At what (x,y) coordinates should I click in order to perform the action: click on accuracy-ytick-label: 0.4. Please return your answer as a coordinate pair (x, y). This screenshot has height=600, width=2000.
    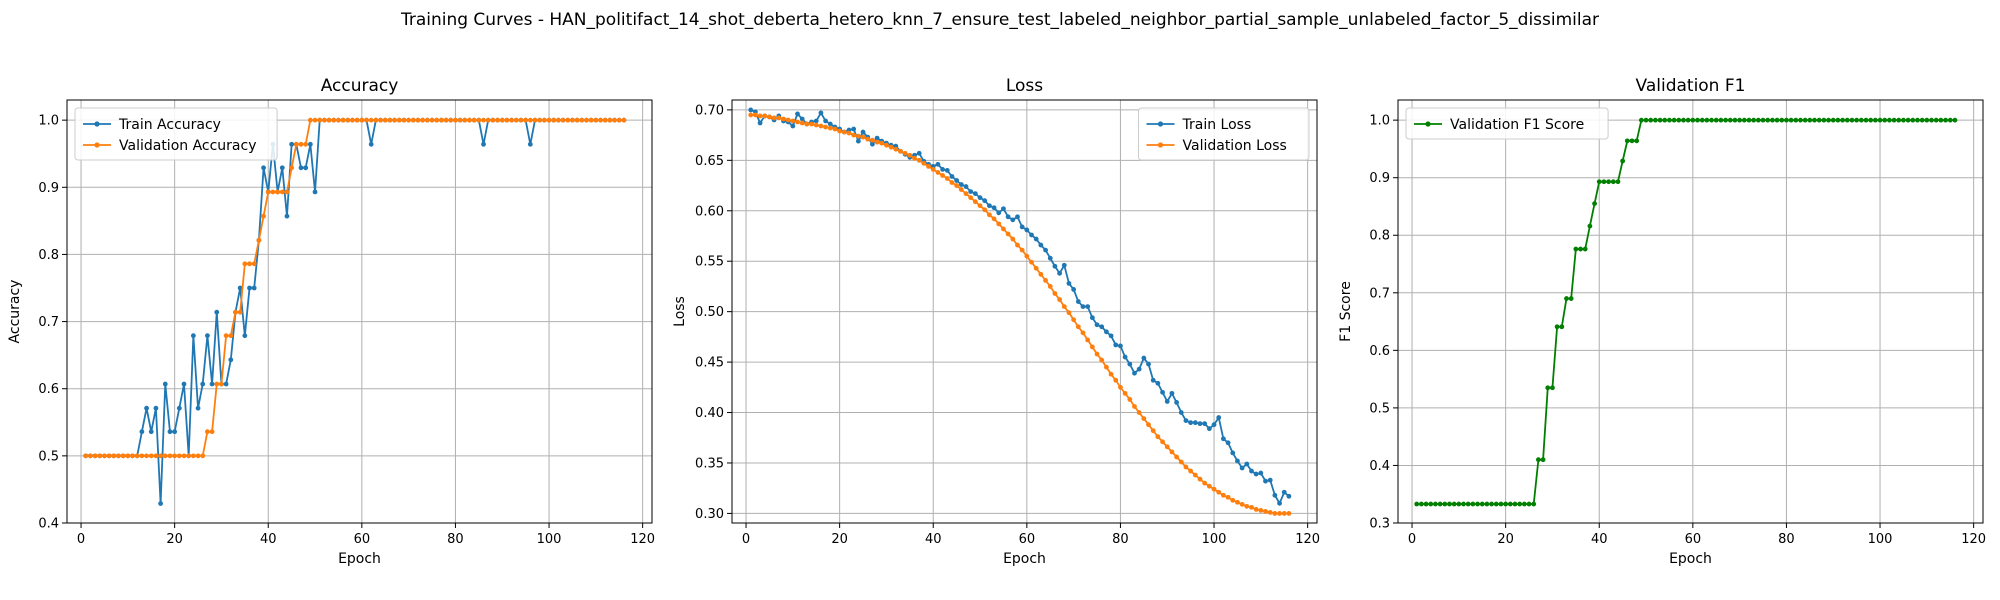
    Looking at the image, I should click on (48, 524).